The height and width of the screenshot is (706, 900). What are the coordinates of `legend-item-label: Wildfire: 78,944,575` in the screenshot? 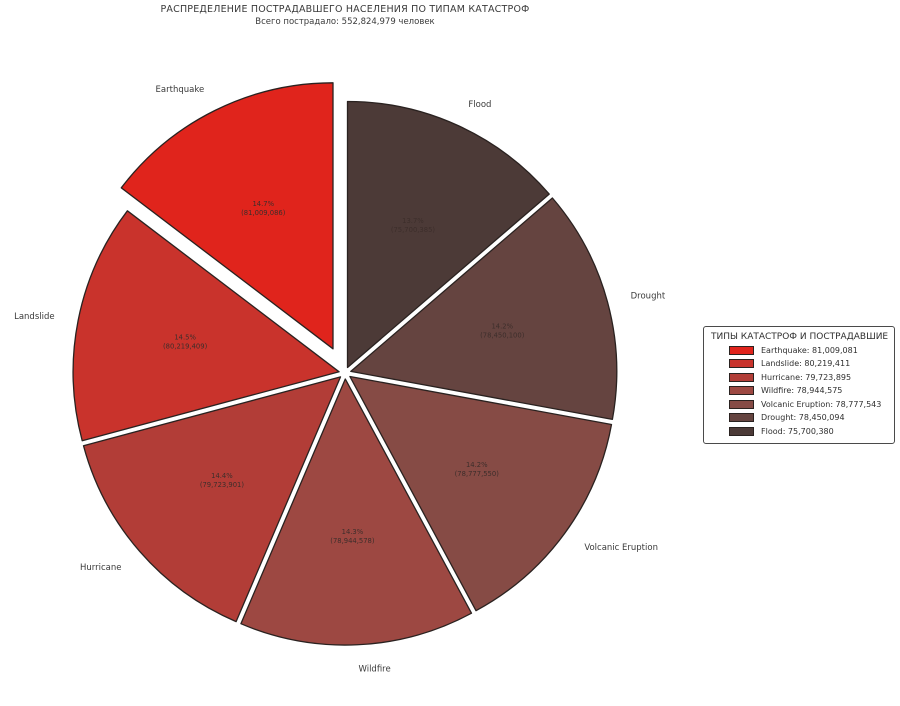 It's located at (802, 391).